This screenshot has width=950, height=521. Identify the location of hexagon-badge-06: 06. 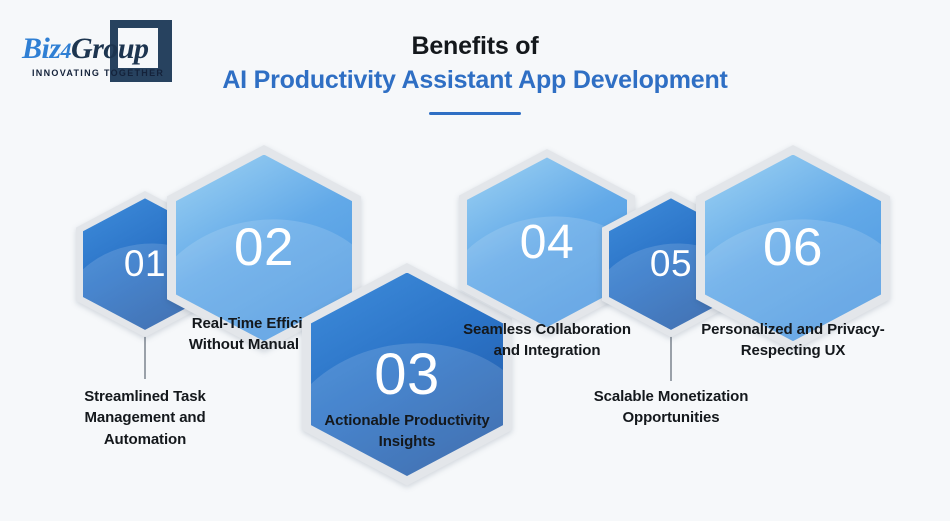
(793, 248).